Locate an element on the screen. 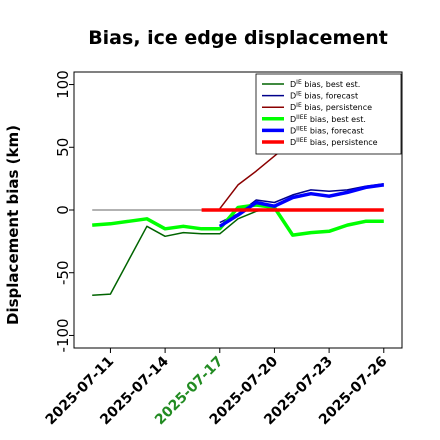  y-tick-label: 0 is located at coordinates (63, 210).